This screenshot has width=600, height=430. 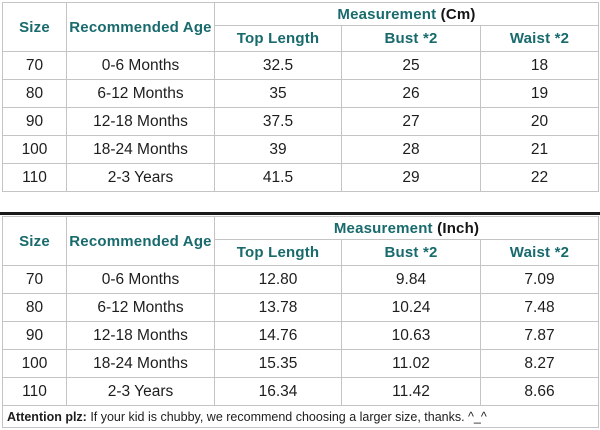 I want to click on bust-cell: 11.42, so click(x=411, y=391).